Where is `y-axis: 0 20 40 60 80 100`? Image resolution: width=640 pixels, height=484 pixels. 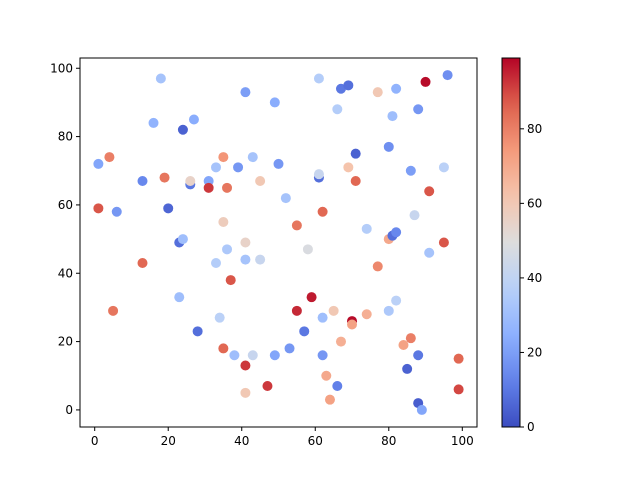 y-axis: 0 20 40 60 80 100 is located at coordinates (65, 239).